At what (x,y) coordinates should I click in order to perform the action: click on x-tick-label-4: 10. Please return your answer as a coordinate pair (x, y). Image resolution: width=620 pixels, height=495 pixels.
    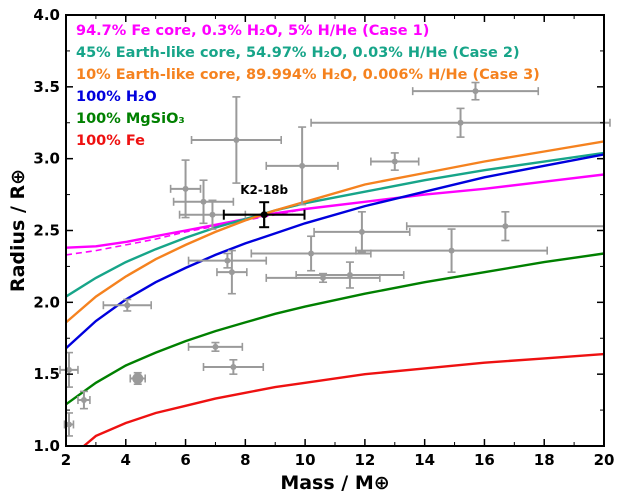
    Looking at the image, I should click on (305, 460).